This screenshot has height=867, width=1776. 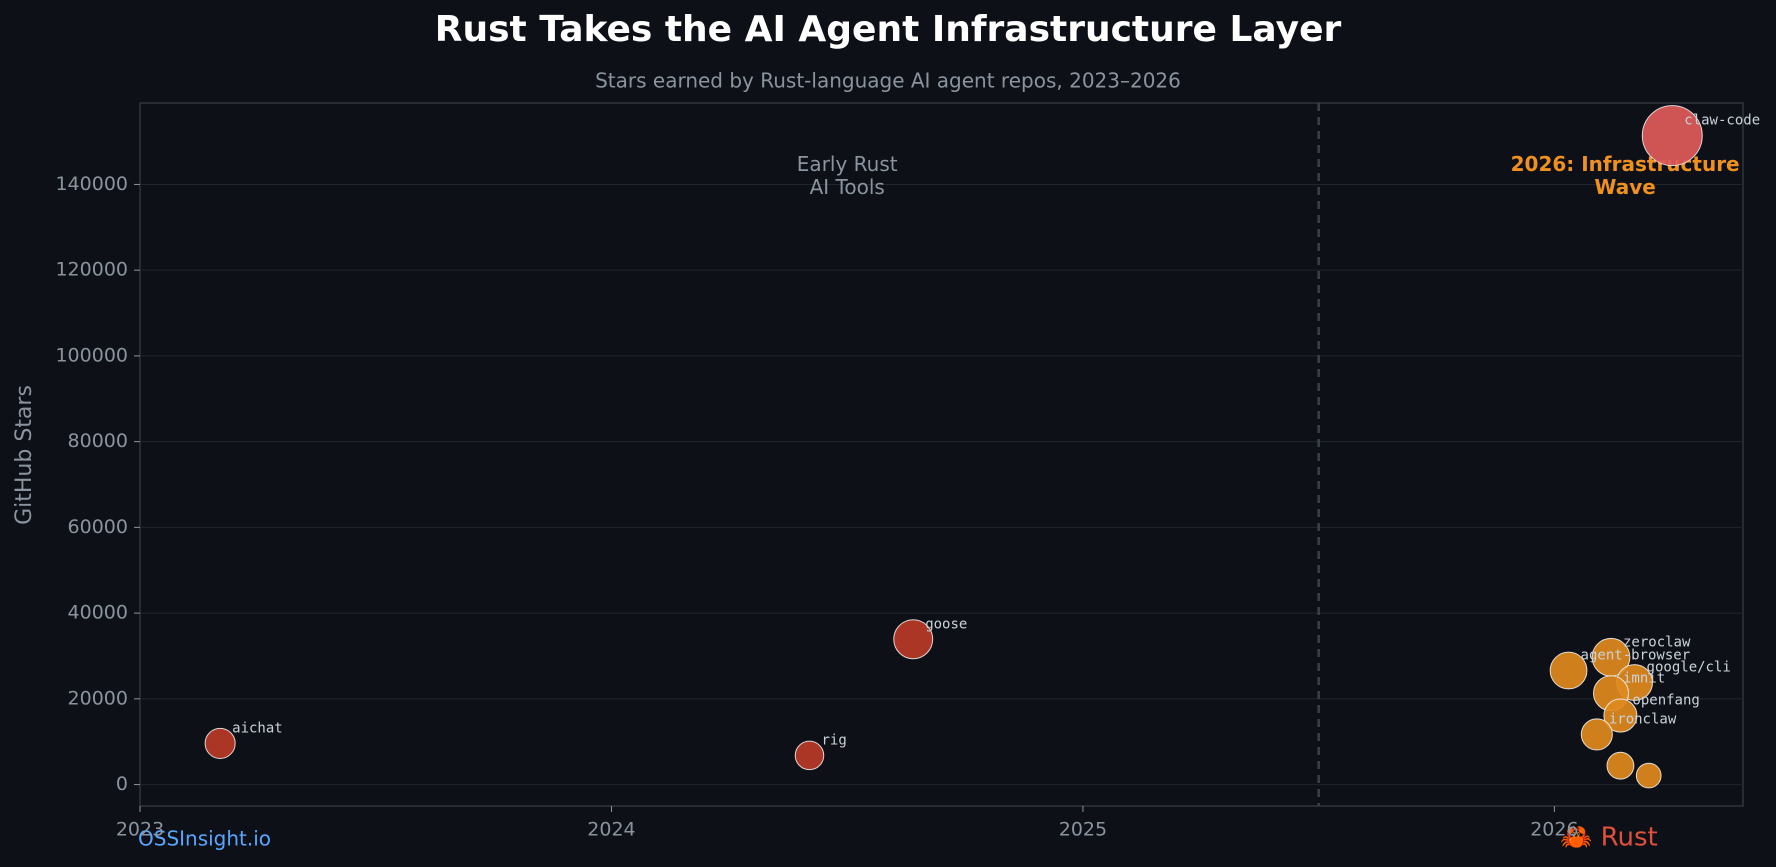 What do you see at coordinates (98, 527) in the screenshot?
I see `y-tick-label: 60000` at bounding box center [98, 527].